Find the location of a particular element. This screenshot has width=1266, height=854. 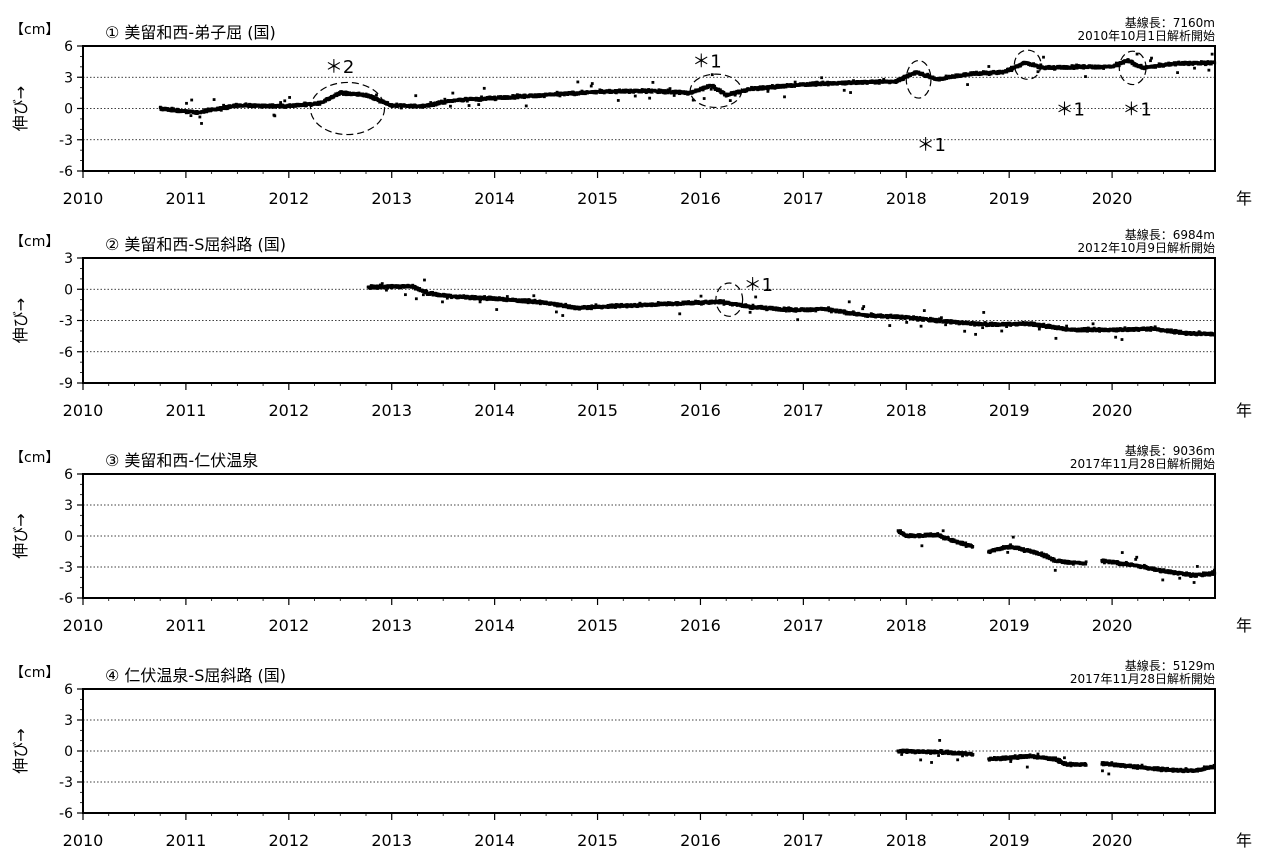

x-axis-unit: 年 is located at coordinates (1244, 410).